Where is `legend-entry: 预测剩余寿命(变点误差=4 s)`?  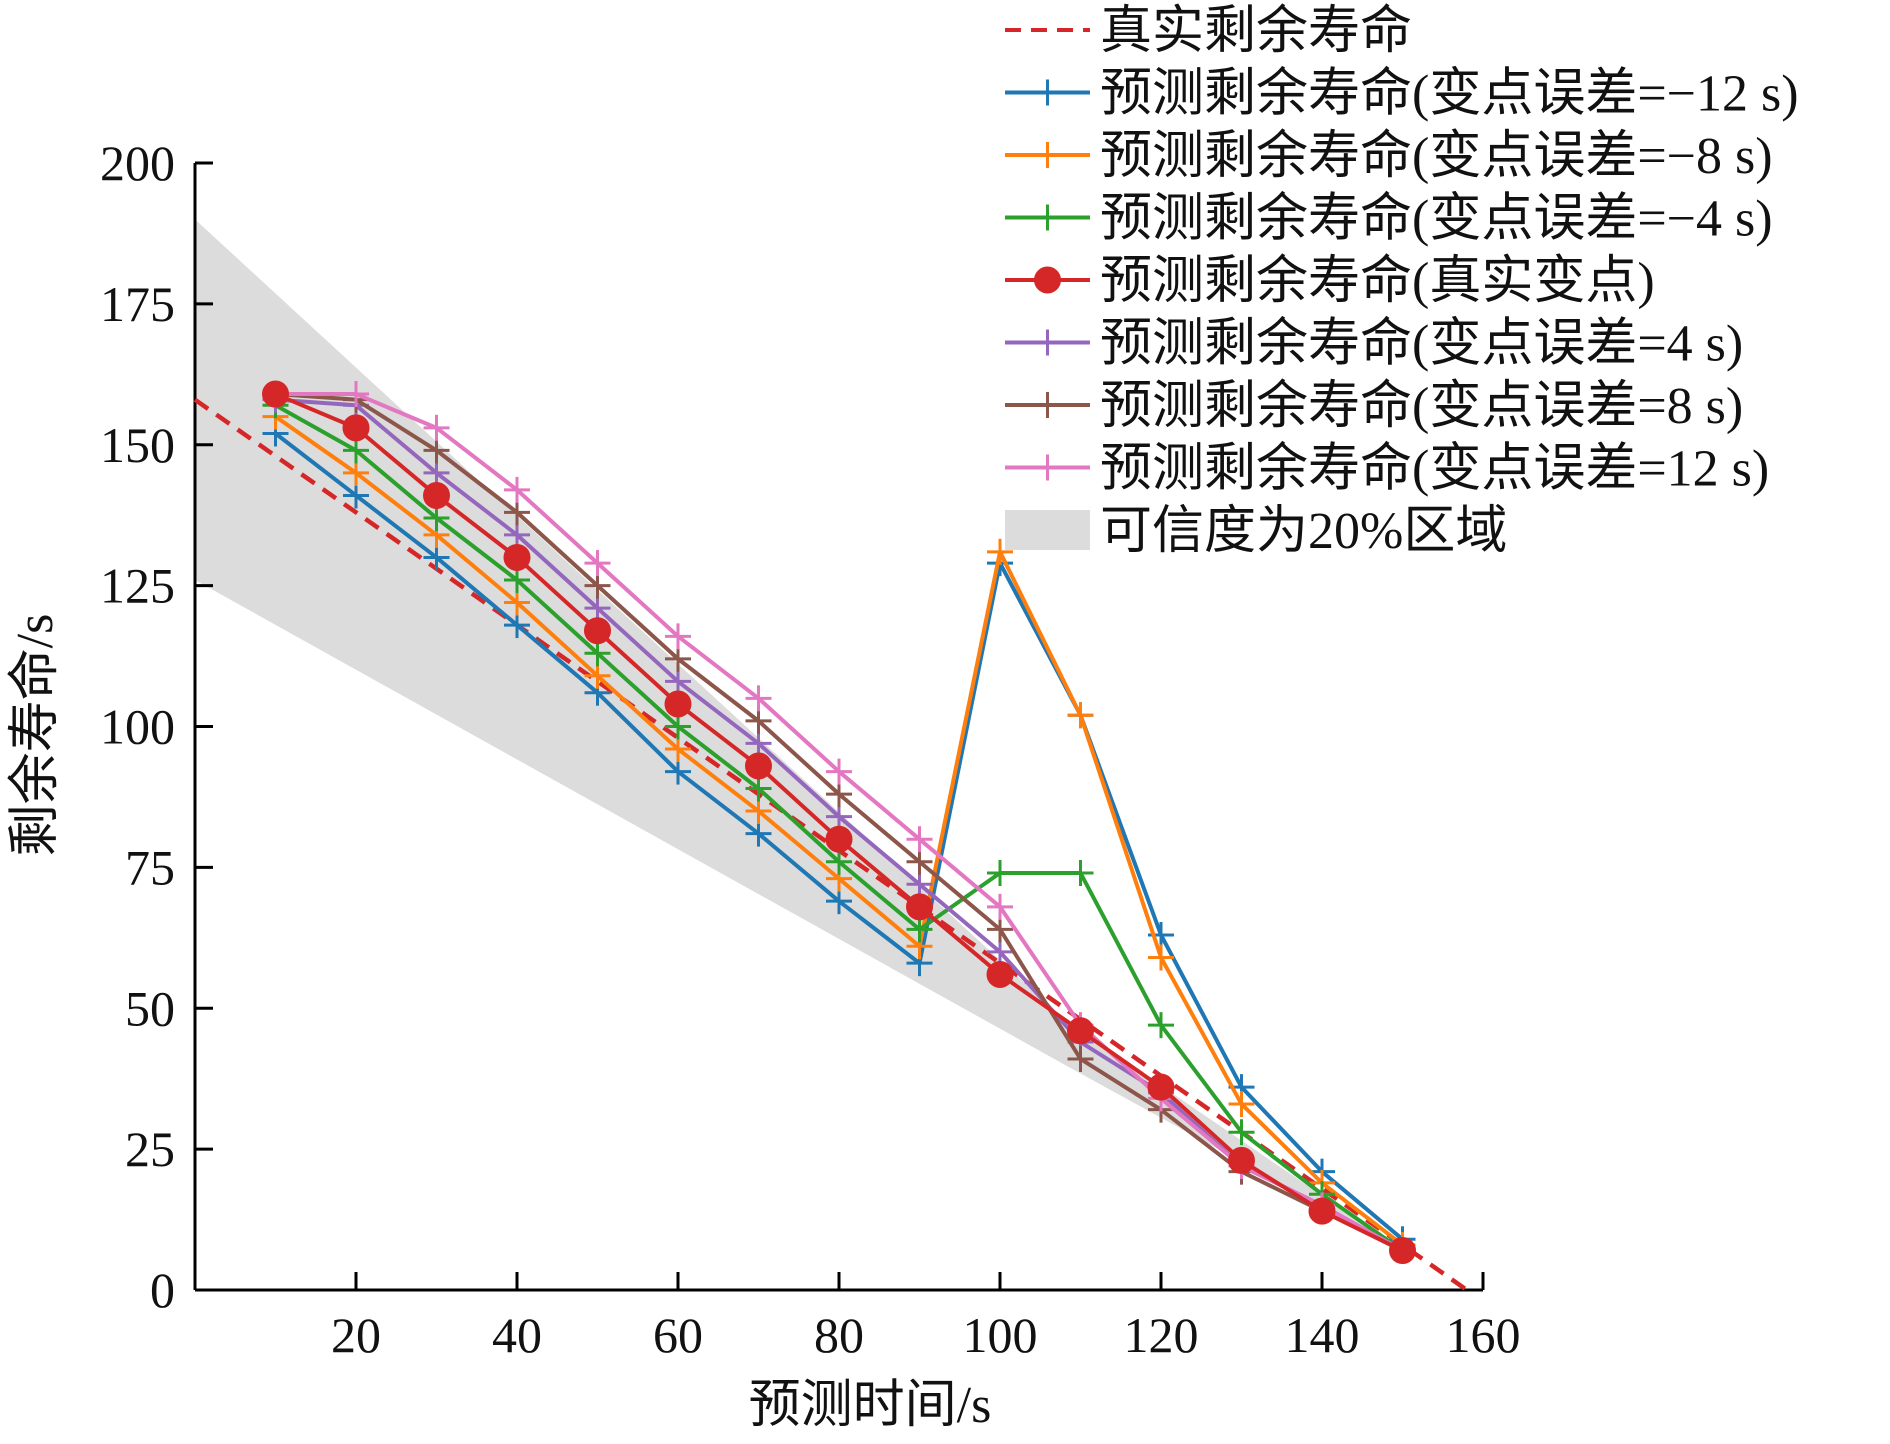 legend-entry: 预测剩余寿命(变点误差=4 s) is located at coordinates (1374, 344).